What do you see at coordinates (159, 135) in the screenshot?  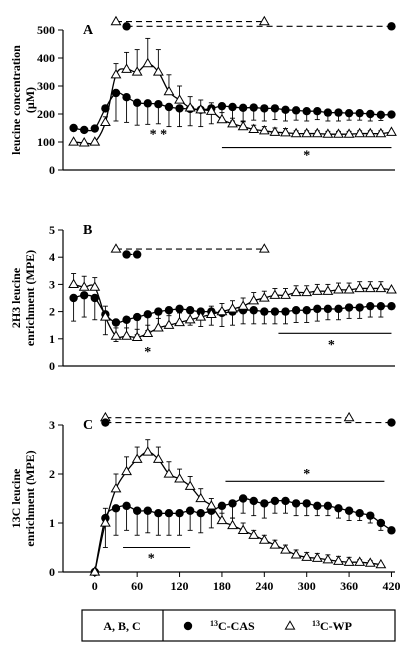 I see `significance-asterisk: * *` at bounding box center [159, 135].